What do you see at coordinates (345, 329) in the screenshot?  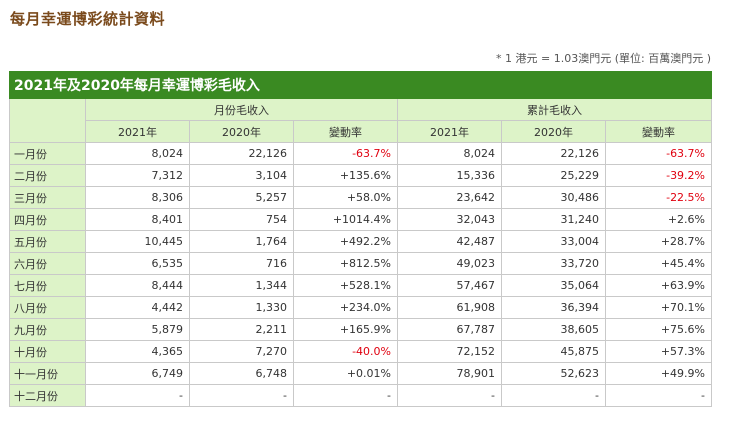 I see `change-rate-cell: +165.9%` at bounding box center [345, 329].